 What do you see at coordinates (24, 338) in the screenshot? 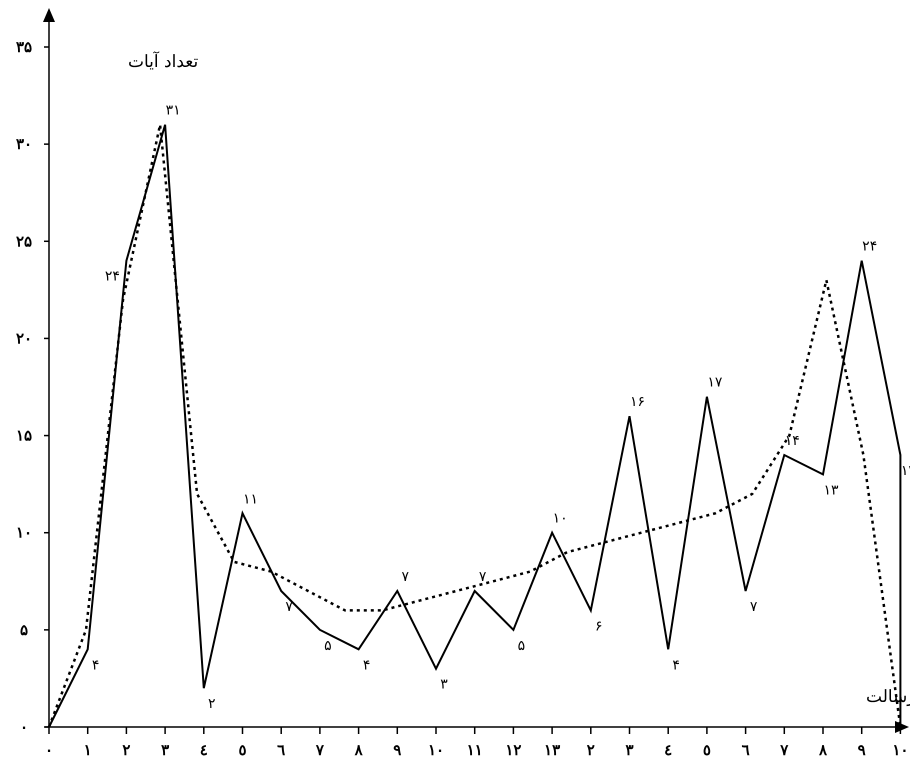
I see `y-tick-label: ۲۰` at bounding box center [24, 338].